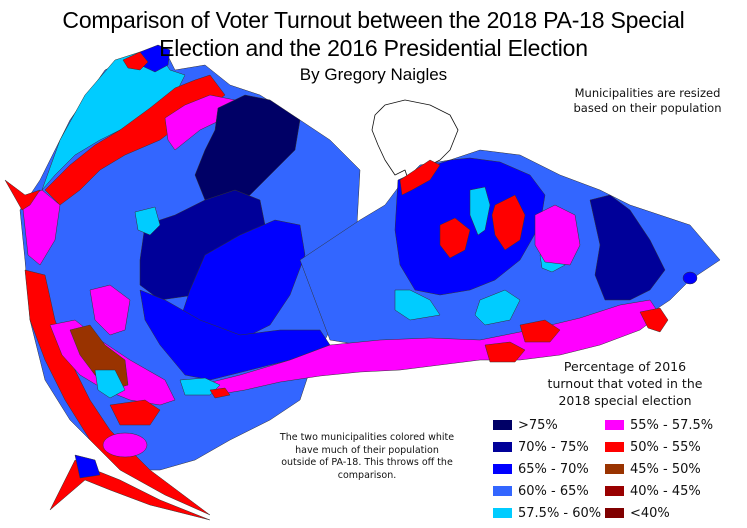  I want to click on byline: By Gregory Naigles, so click(373, 74).